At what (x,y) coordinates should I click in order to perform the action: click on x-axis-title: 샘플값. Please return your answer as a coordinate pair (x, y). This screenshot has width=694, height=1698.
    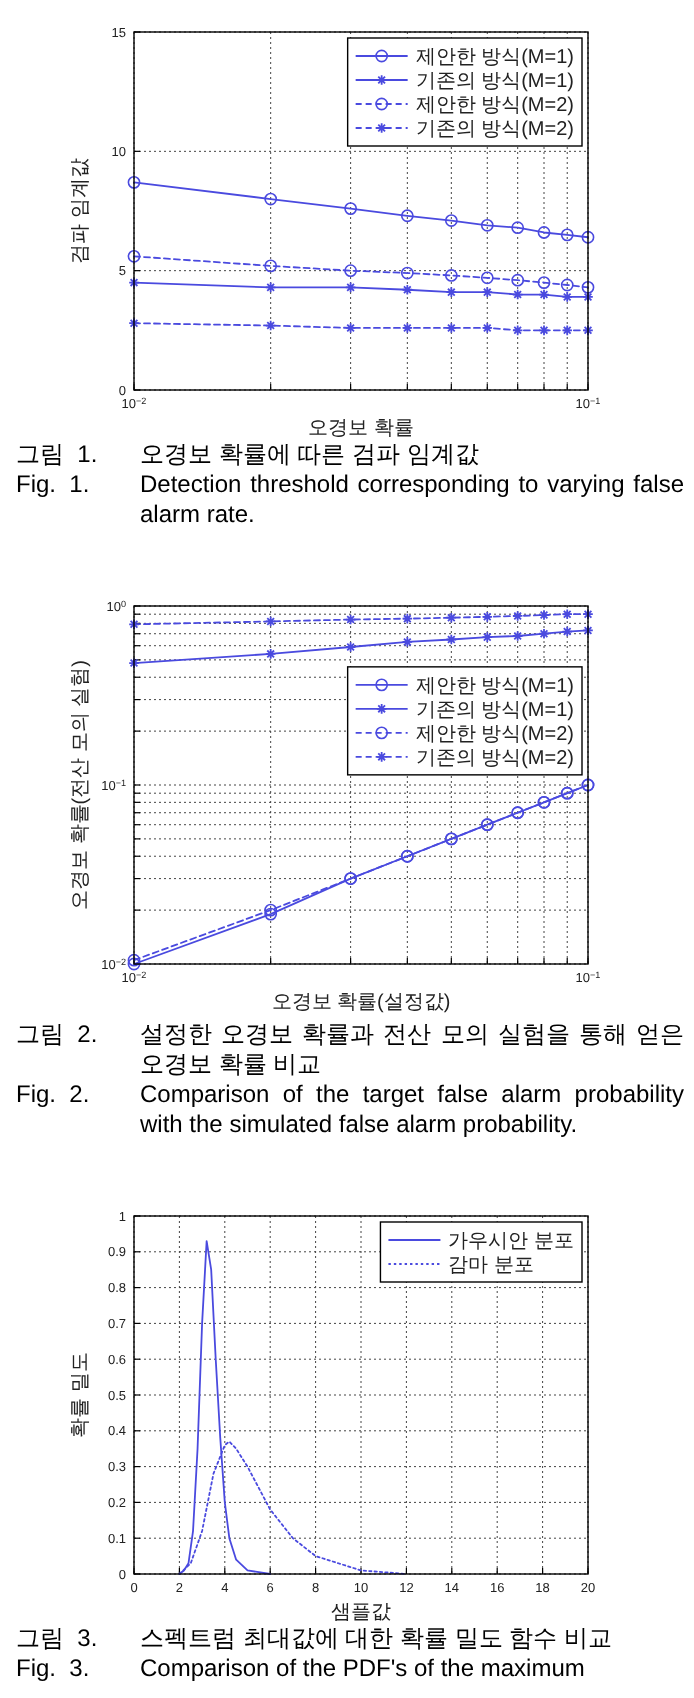
    Looking at the image, I should click on (361, 1613).